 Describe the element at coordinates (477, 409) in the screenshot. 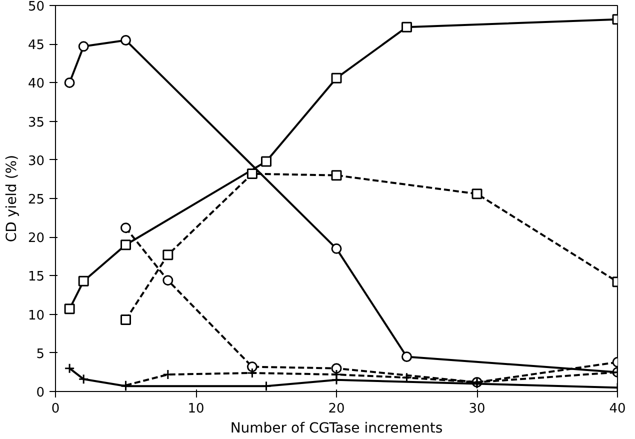

I see `x-tick-label: 30` at that location.